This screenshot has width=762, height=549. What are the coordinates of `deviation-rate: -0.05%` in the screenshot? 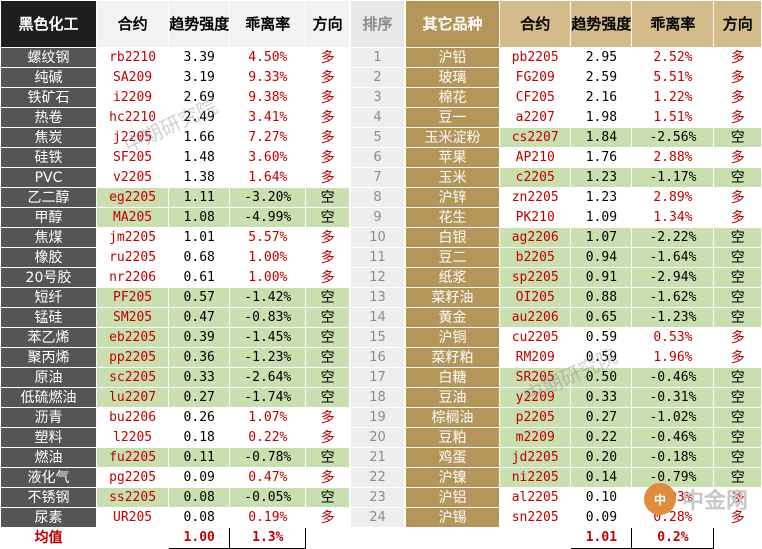 It's located at (268, 497).